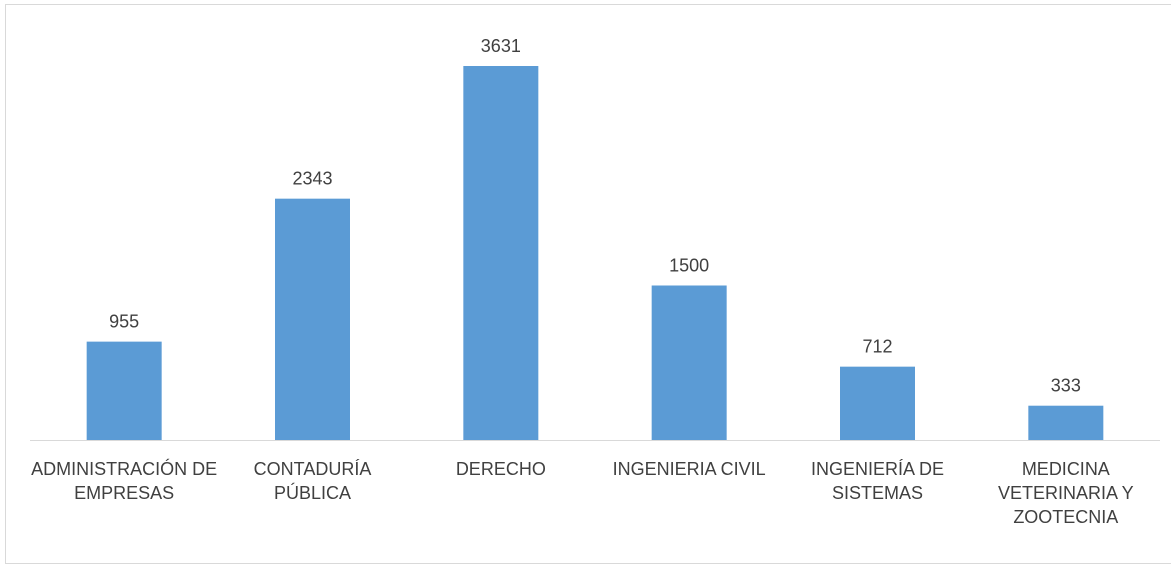 Image resolution: width=1171 pixels, height=564 pixels. I want to click on x-tick-label: MEDICINA VETERINARIA Y ZOOTECNIA, so click(1065, 493).